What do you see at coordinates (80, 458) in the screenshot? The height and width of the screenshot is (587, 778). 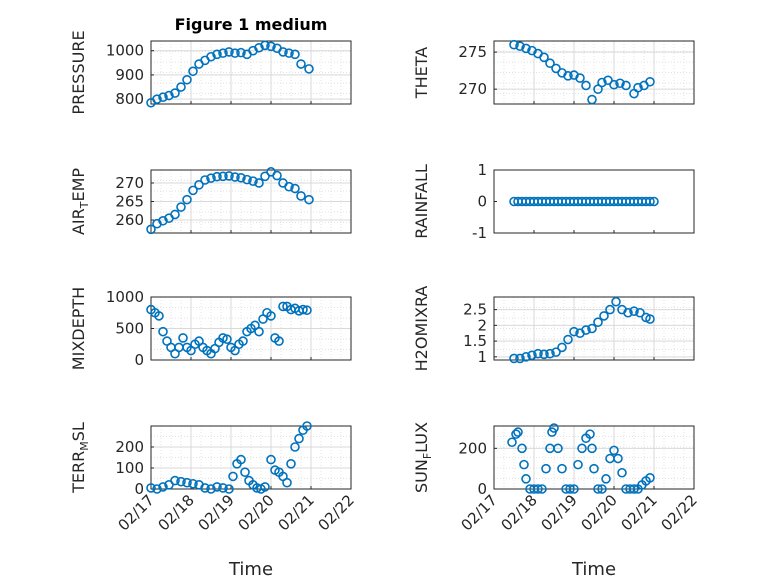 I see `y-axis-label: TERRMSL` at bounding box center [80, 458].